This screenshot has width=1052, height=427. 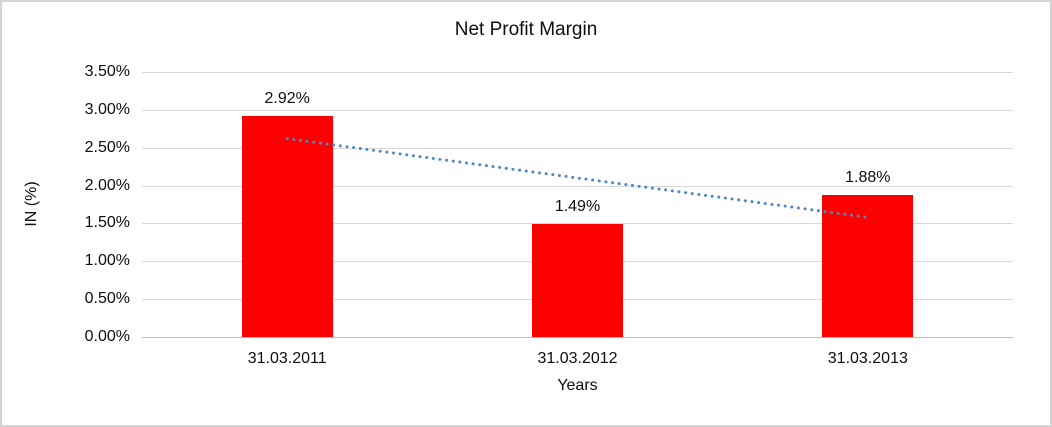 What do you see at coordinates (107, 336) in the screenshot?
I see `y-tick-label: 0.00%` at bounding box center [107, 336].